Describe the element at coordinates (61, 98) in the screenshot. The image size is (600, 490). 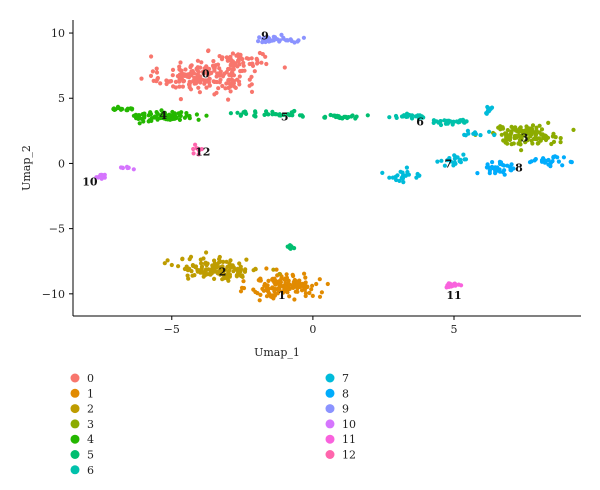
I see `y-tick-label: 5` at that location.